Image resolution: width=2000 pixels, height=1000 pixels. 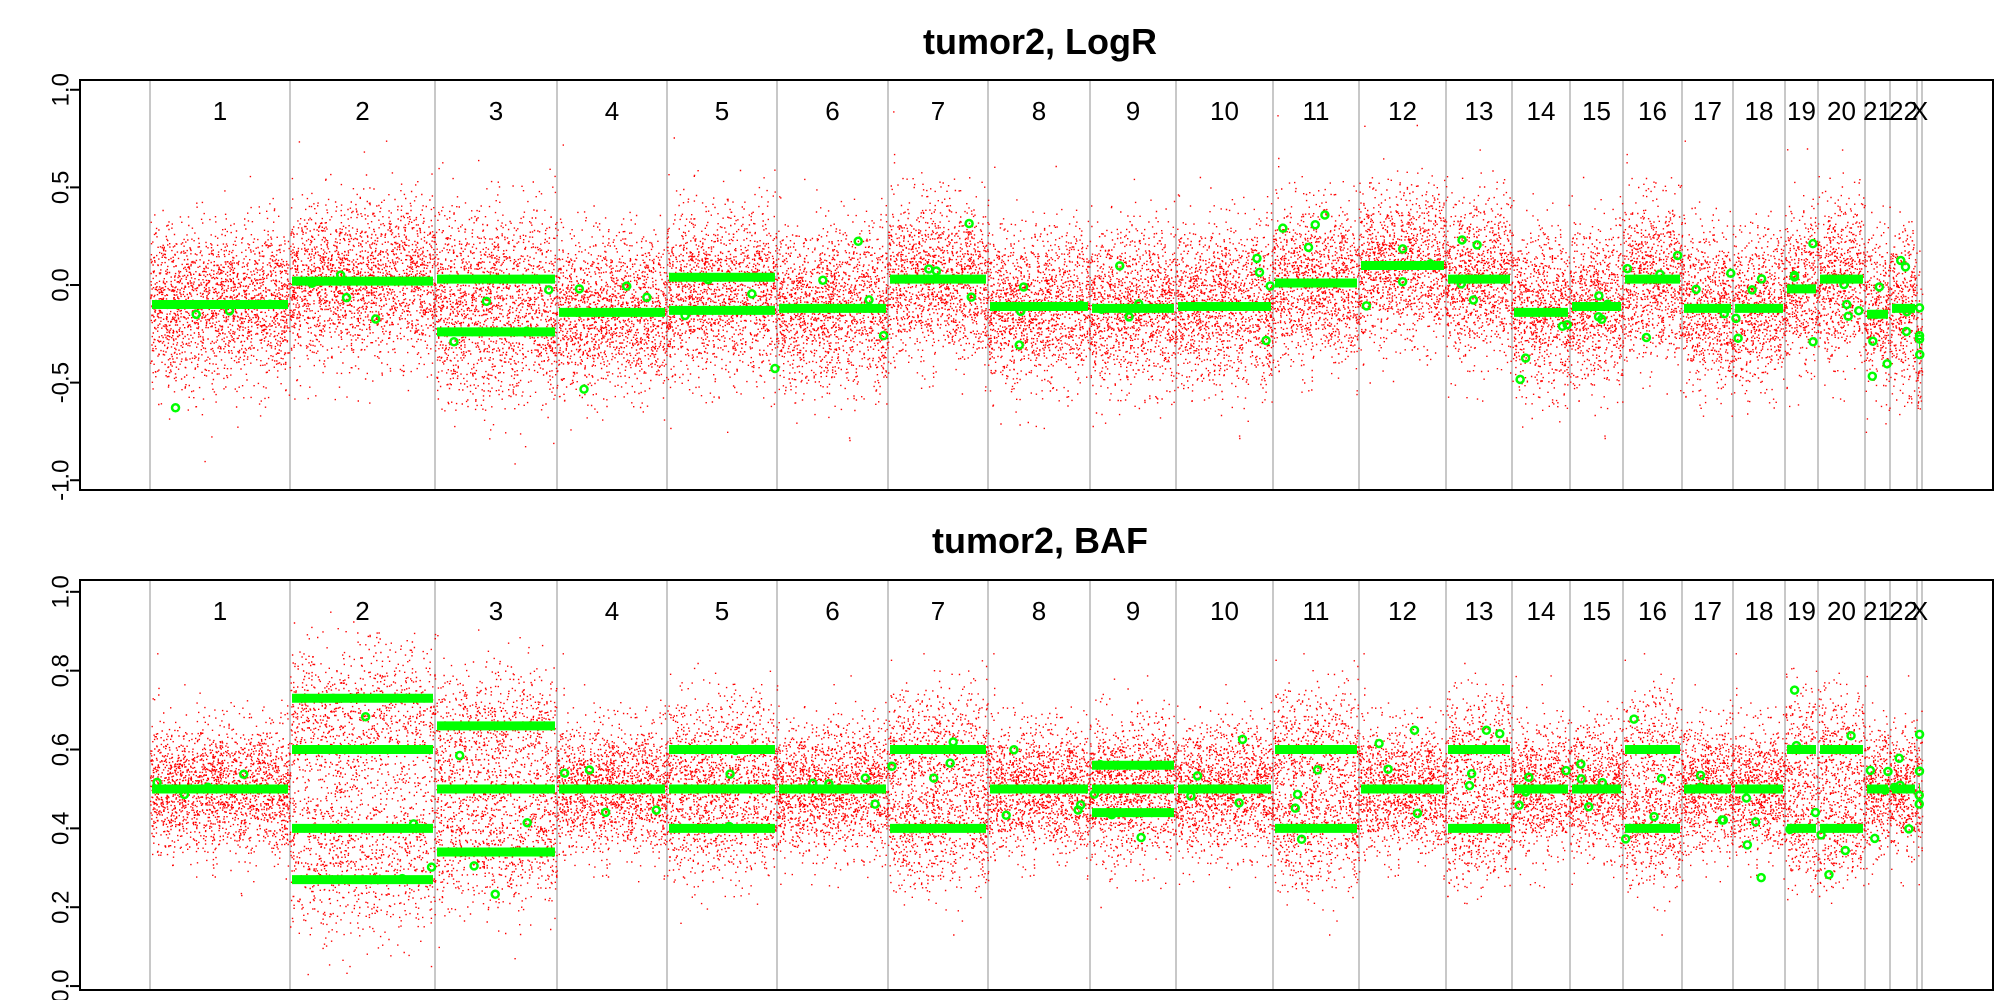 I want to click on chromosome-label-13: 13, so click(x=1479, y=111).